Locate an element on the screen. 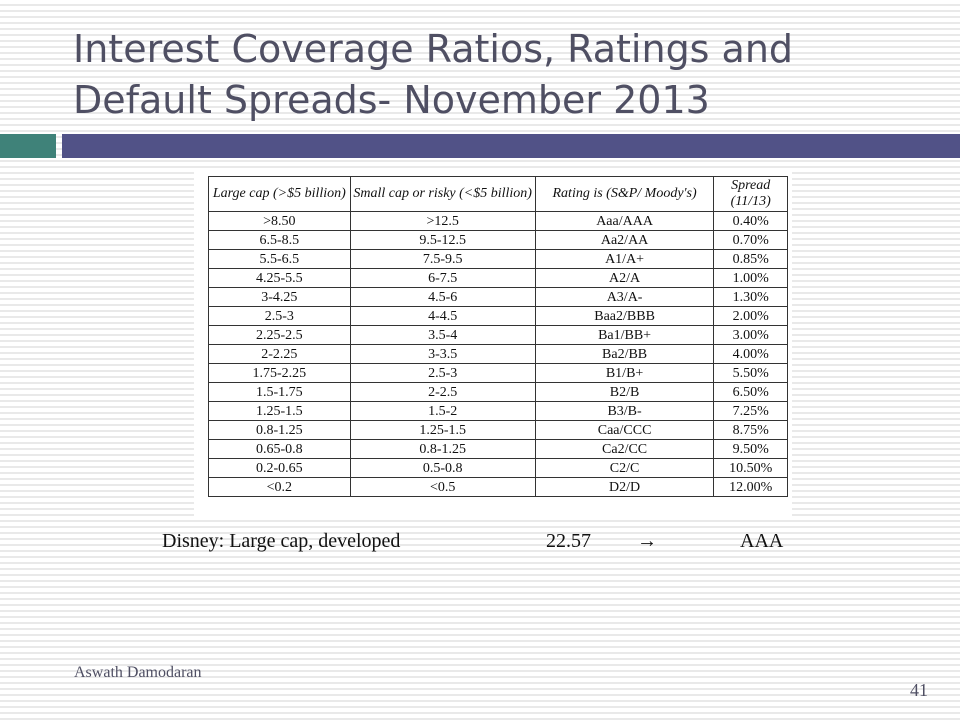 The image size is (960, 720). header-large-cap: Large cap (>$5 billion) is located at coordinates (279, 194).